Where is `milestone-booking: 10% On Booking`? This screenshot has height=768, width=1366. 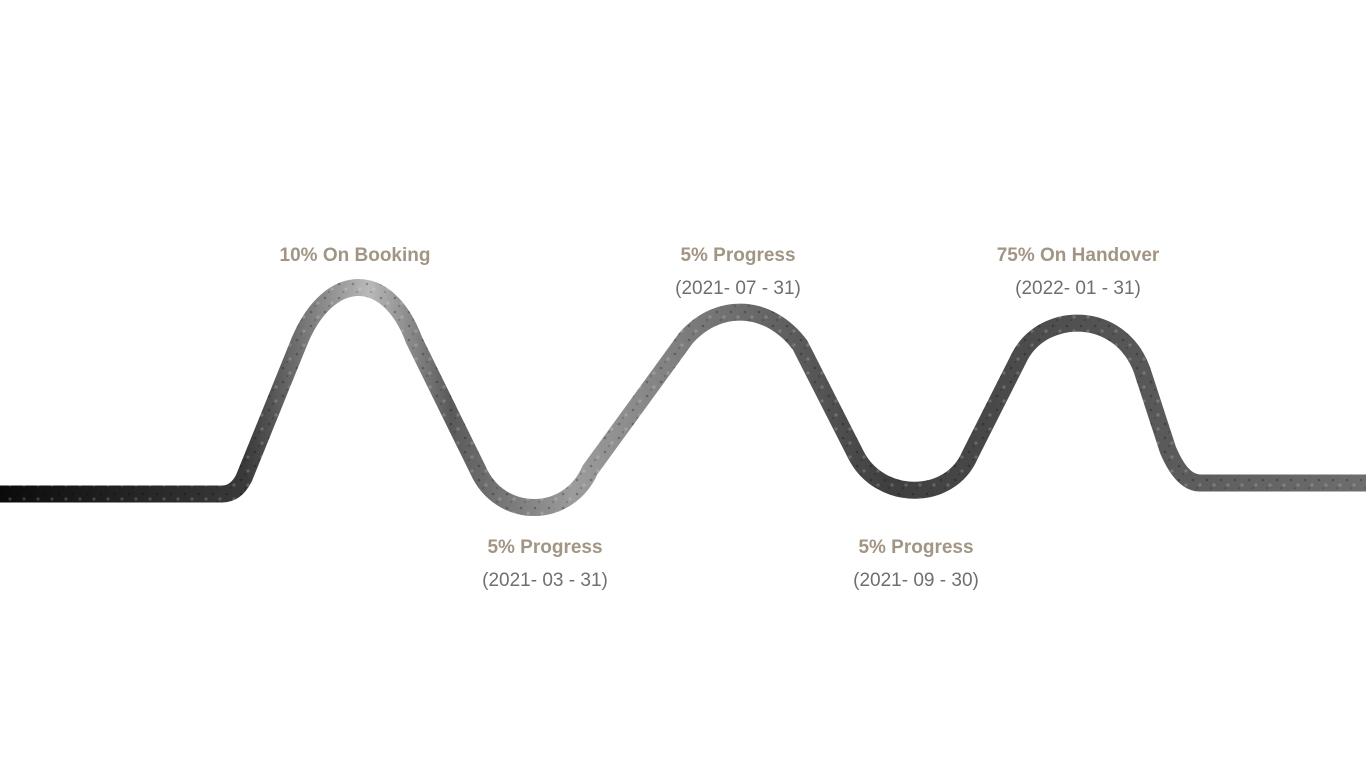
milestone-booking: 10% On Booking is located at coordinates (355, 256).